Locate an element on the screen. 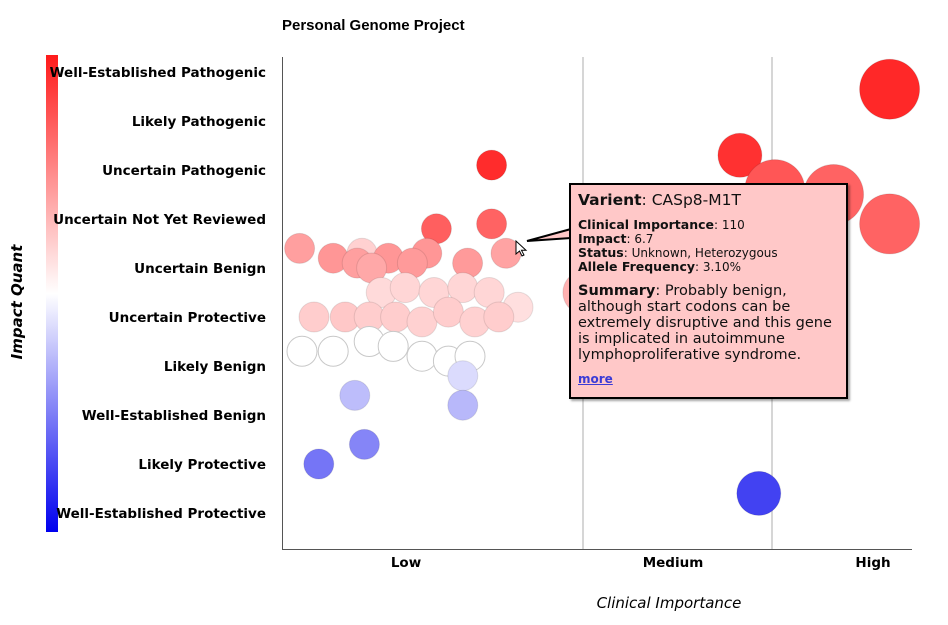  tooltip-impact-row: Impact: 6.7 is located at coordinates (616, 238).